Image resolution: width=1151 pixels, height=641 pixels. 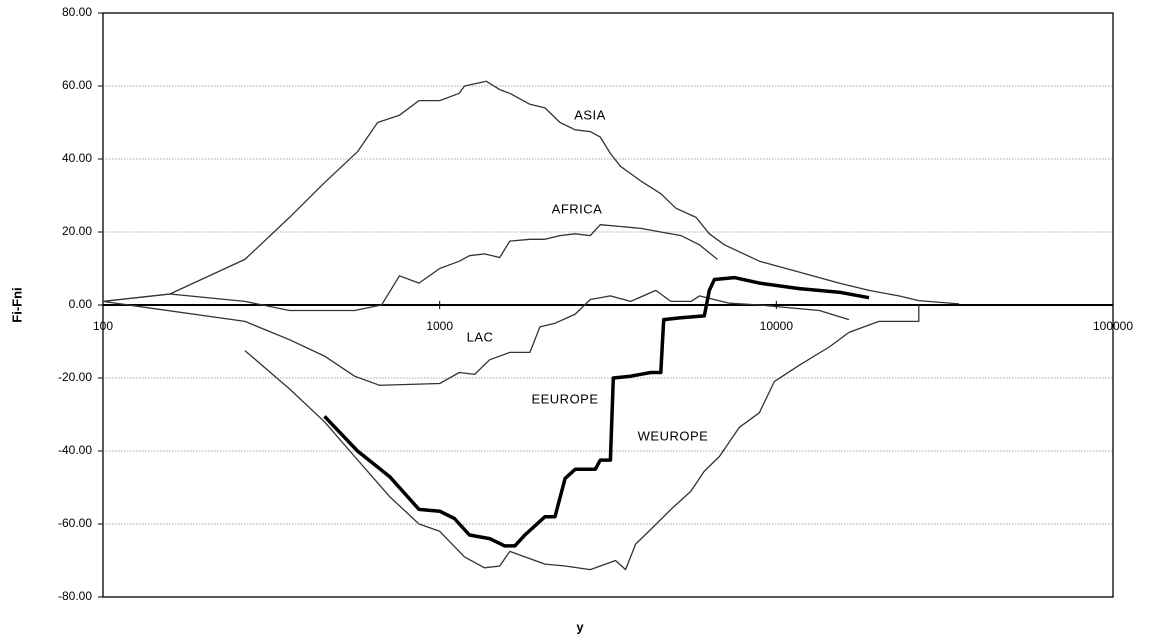 I want to click on x-tick-label: 100, so click(x=103, y=326).